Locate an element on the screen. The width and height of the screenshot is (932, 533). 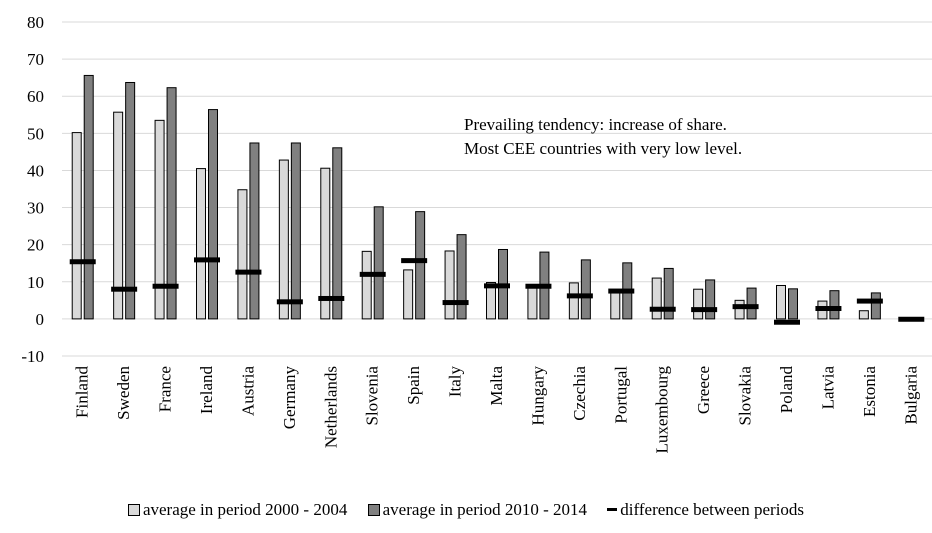
x-tick-label: Czechia is located at coordinates (579, 393).